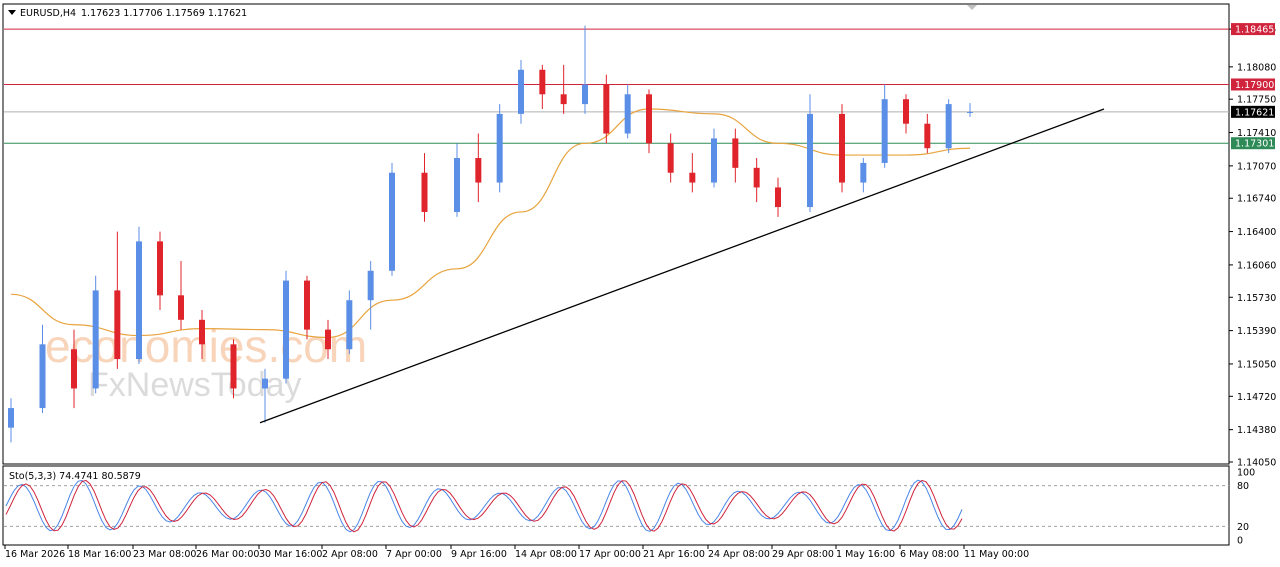 The image size is (1280, 567). What do you see at coordinates (290, 554) in the screenshot?
I see `x-tick-label: 30 Mar 16:00` at bounding box center [290, 554].